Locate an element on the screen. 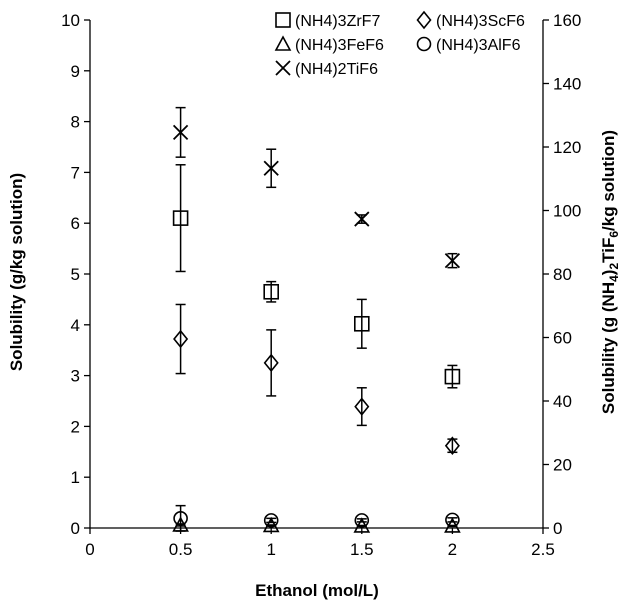 This screenshot has height=604, width=629. legend-label: (NH4)3ZrF7 is located at coordinates (337, 21).